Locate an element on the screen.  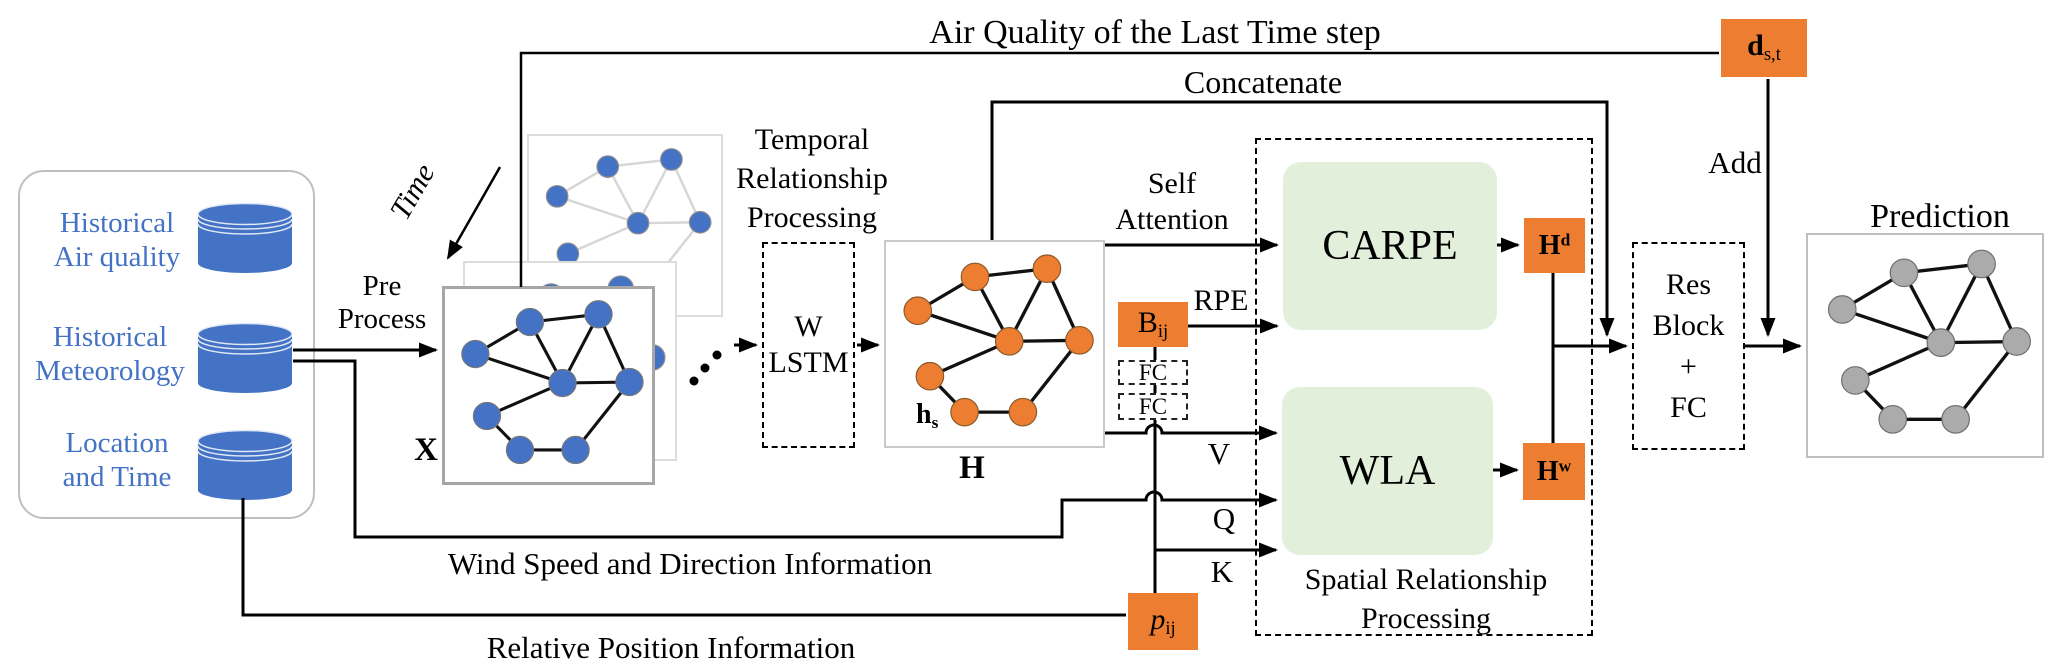
database-icon-location-time is located at coordinates (245, 464).